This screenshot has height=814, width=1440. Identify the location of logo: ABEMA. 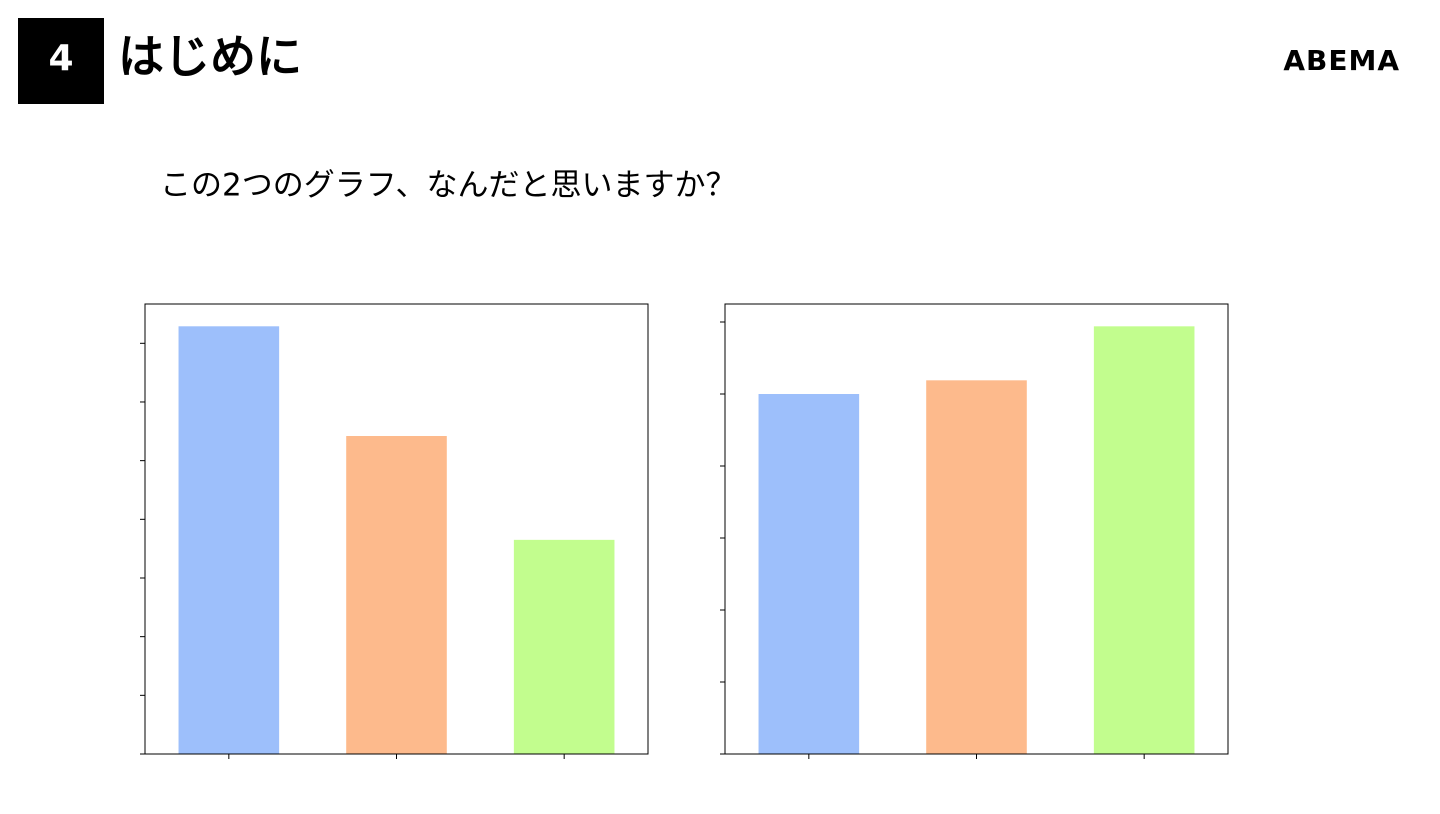
(1341, 60).